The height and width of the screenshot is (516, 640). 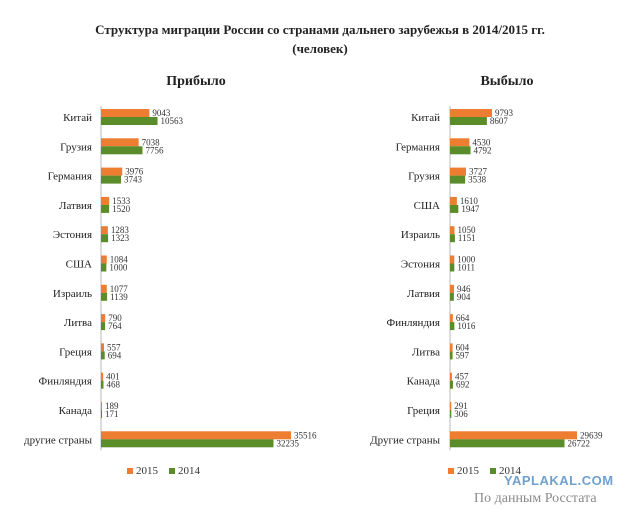 I want to click on departed-value-label-2014: 3538, so click(x=477, y=180).